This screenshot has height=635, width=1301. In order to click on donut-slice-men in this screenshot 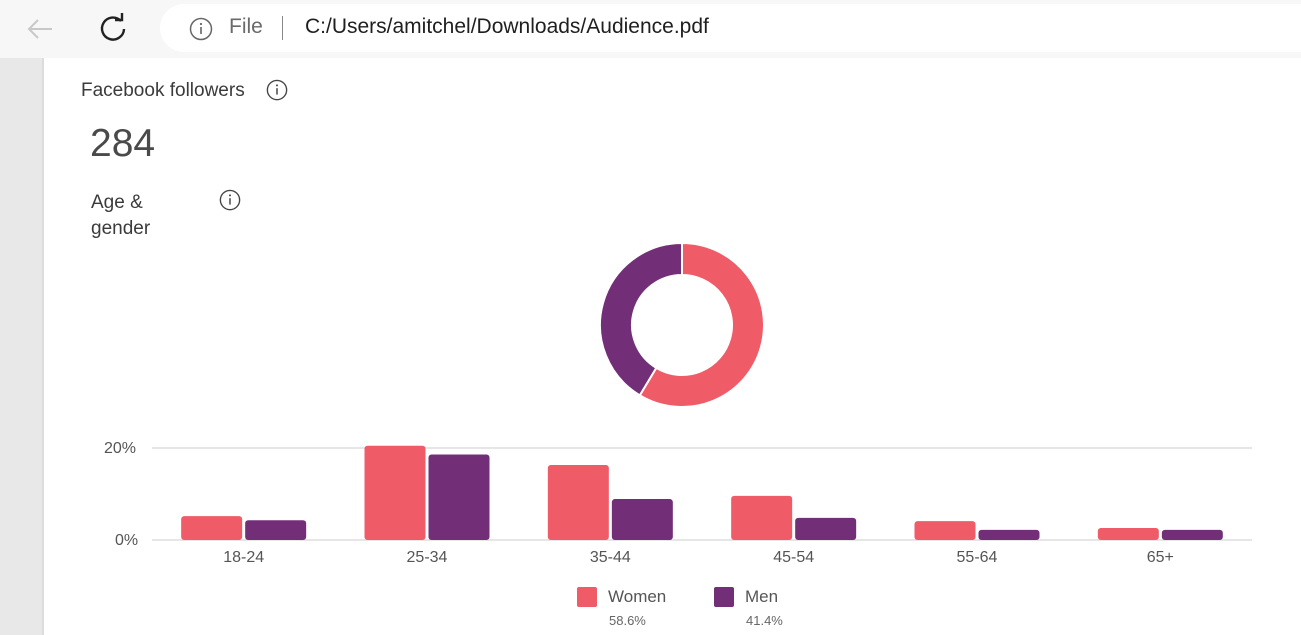, I will do `click(641, 319)`.